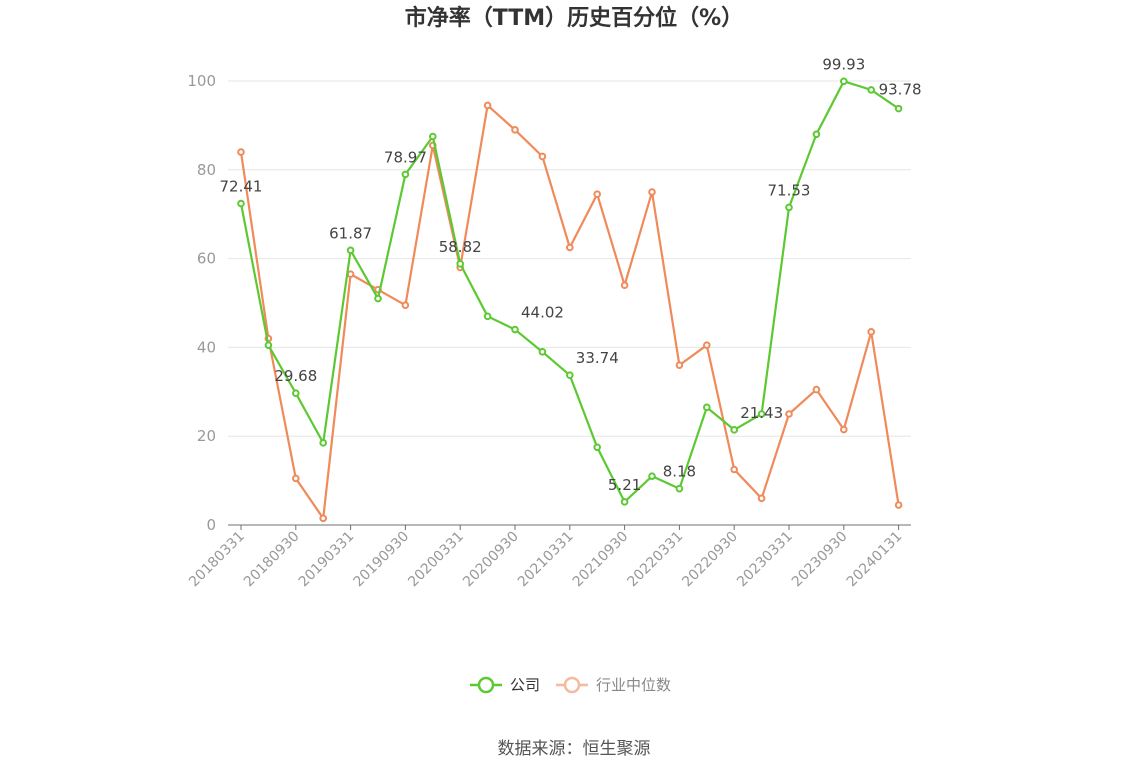  I want to click on data-label: 29.68, so click(295, 376).